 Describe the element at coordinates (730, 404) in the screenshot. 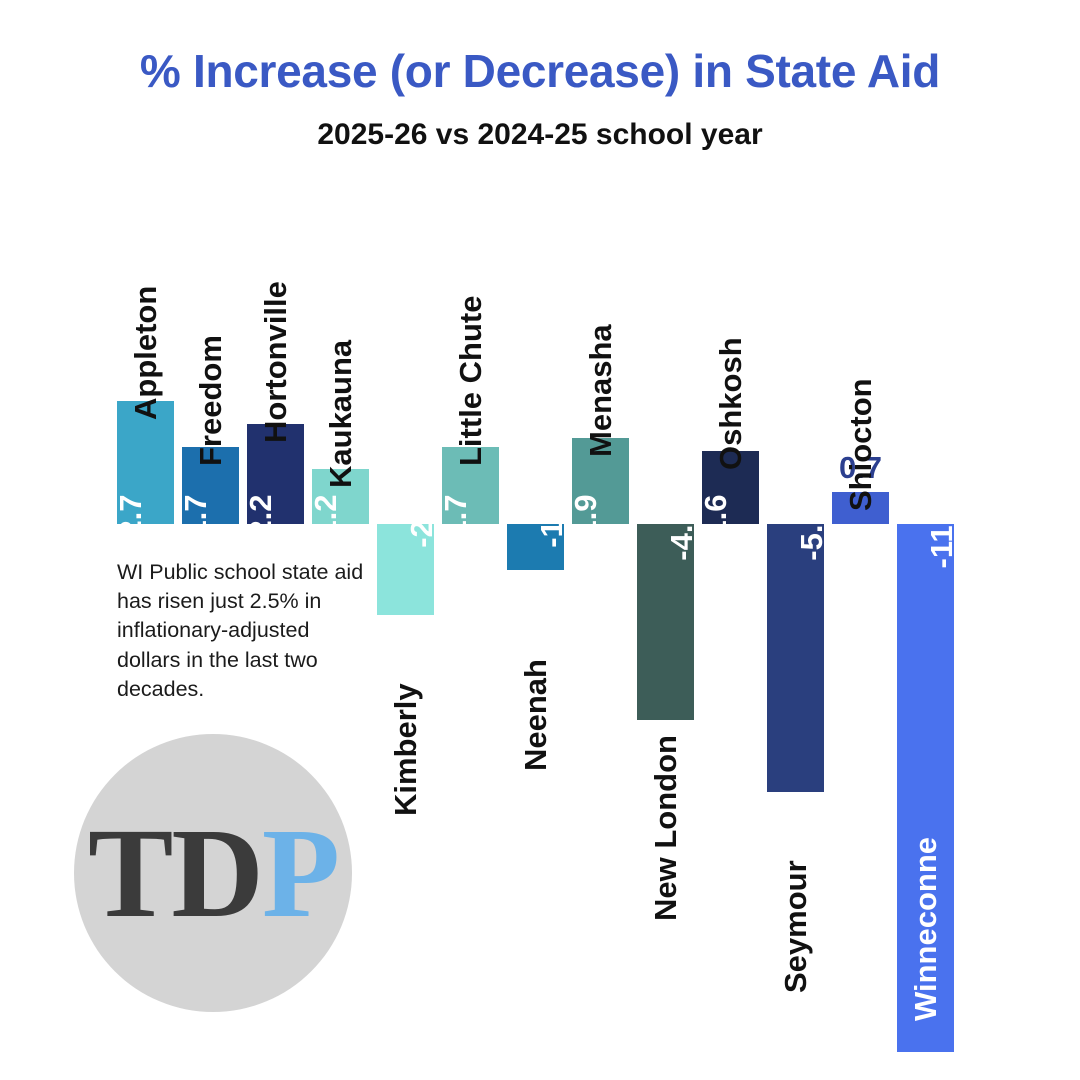

I see `category-label-oshkosh: Oshkosh` at that location.